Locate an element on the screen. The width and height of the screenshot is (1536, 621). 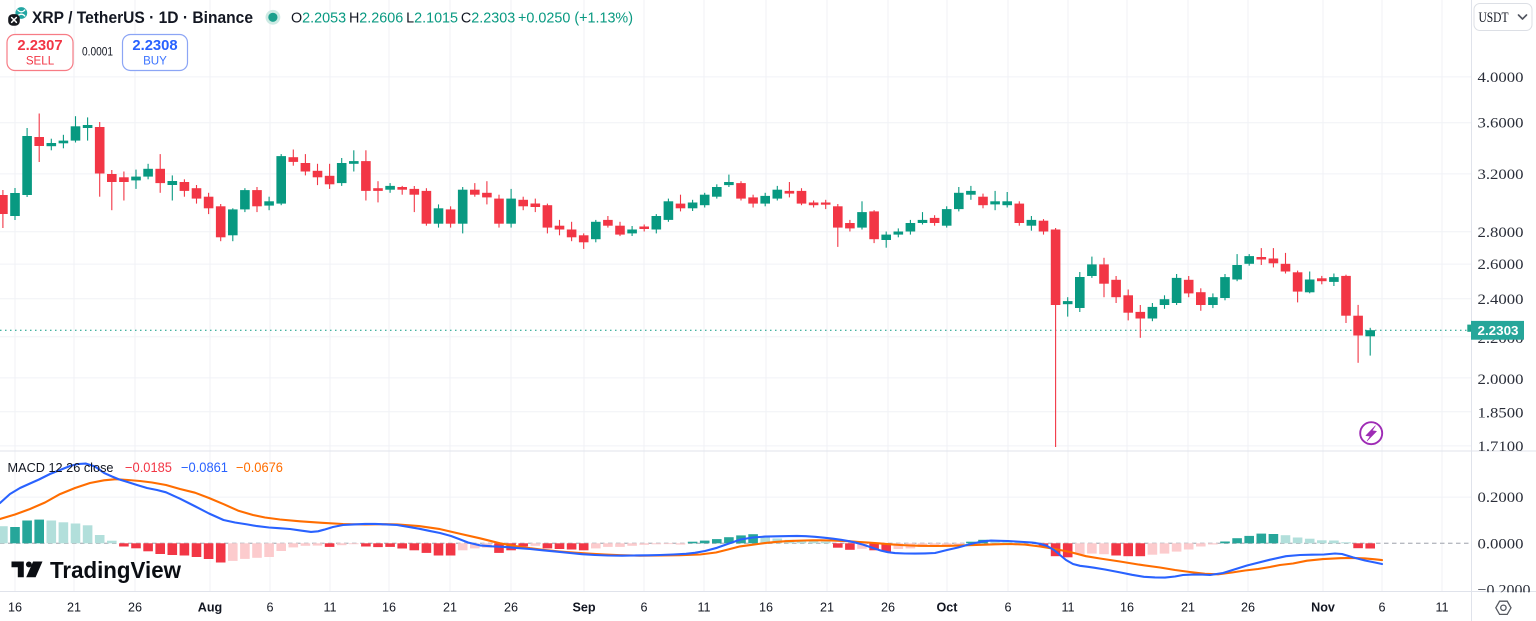
svg-text: −0.0861 is located at coordinates (204, 467).